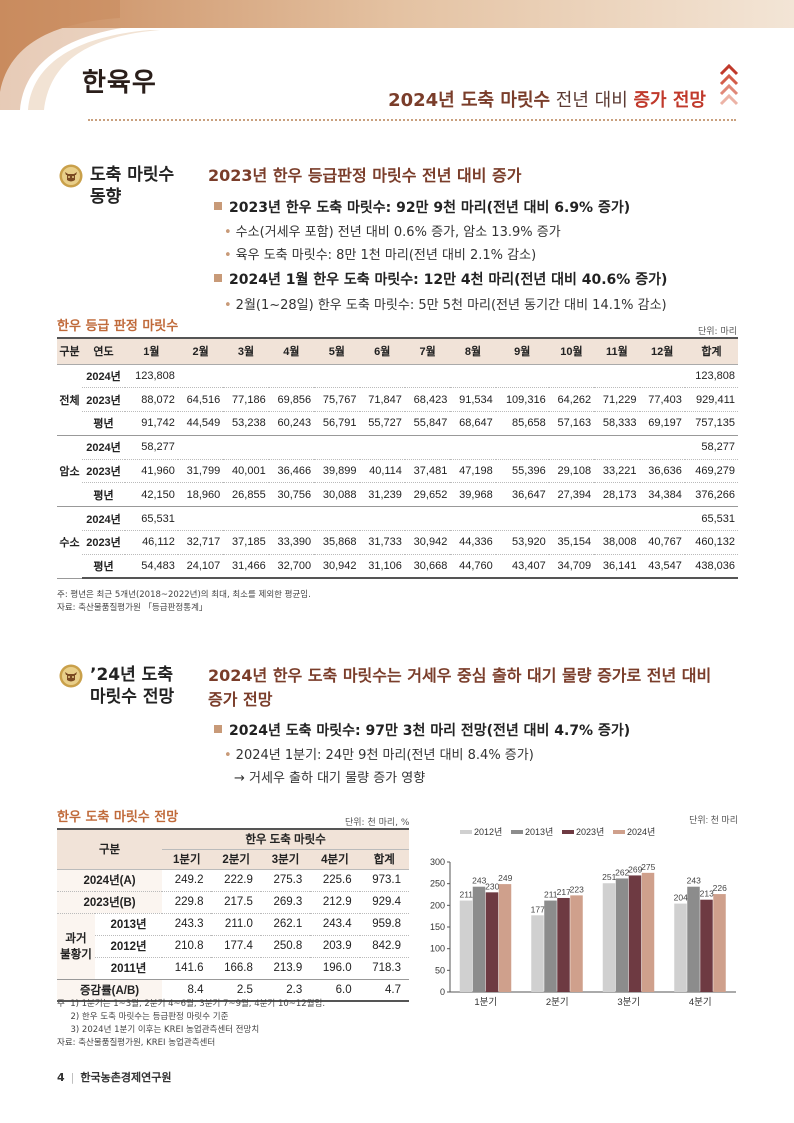  I want to click on table1-cell: 30,756, so click(291, 495).